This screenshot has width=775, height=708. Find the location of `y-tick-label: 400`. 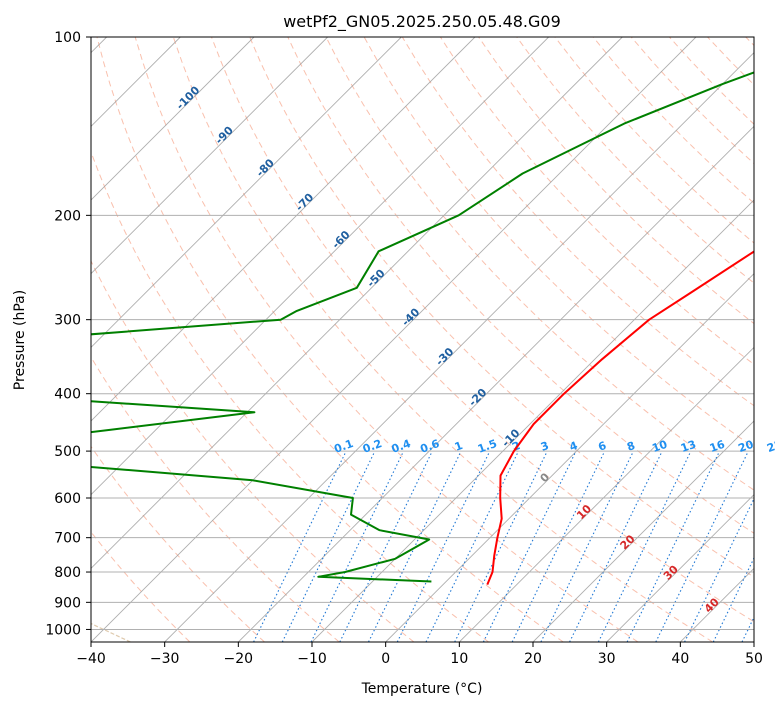

y-tick-label: 400 is located at coordinates (67, 395).